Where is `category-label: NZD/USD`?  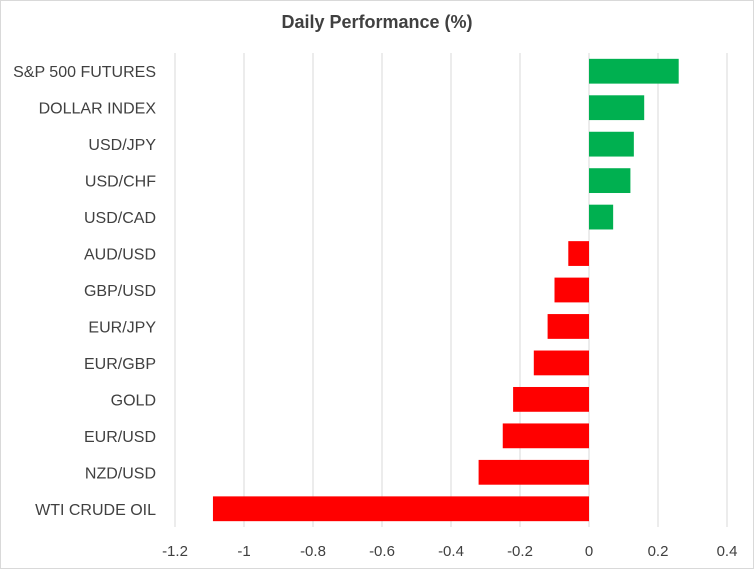
category-label: NZD/USD is located at coordinates (120, 473).